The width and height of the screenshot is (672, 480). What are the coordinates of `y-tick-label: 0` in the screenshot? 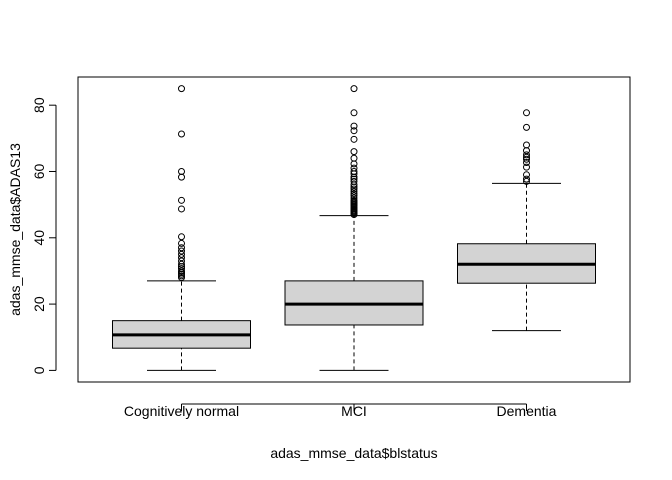 It's located at (39, 370).